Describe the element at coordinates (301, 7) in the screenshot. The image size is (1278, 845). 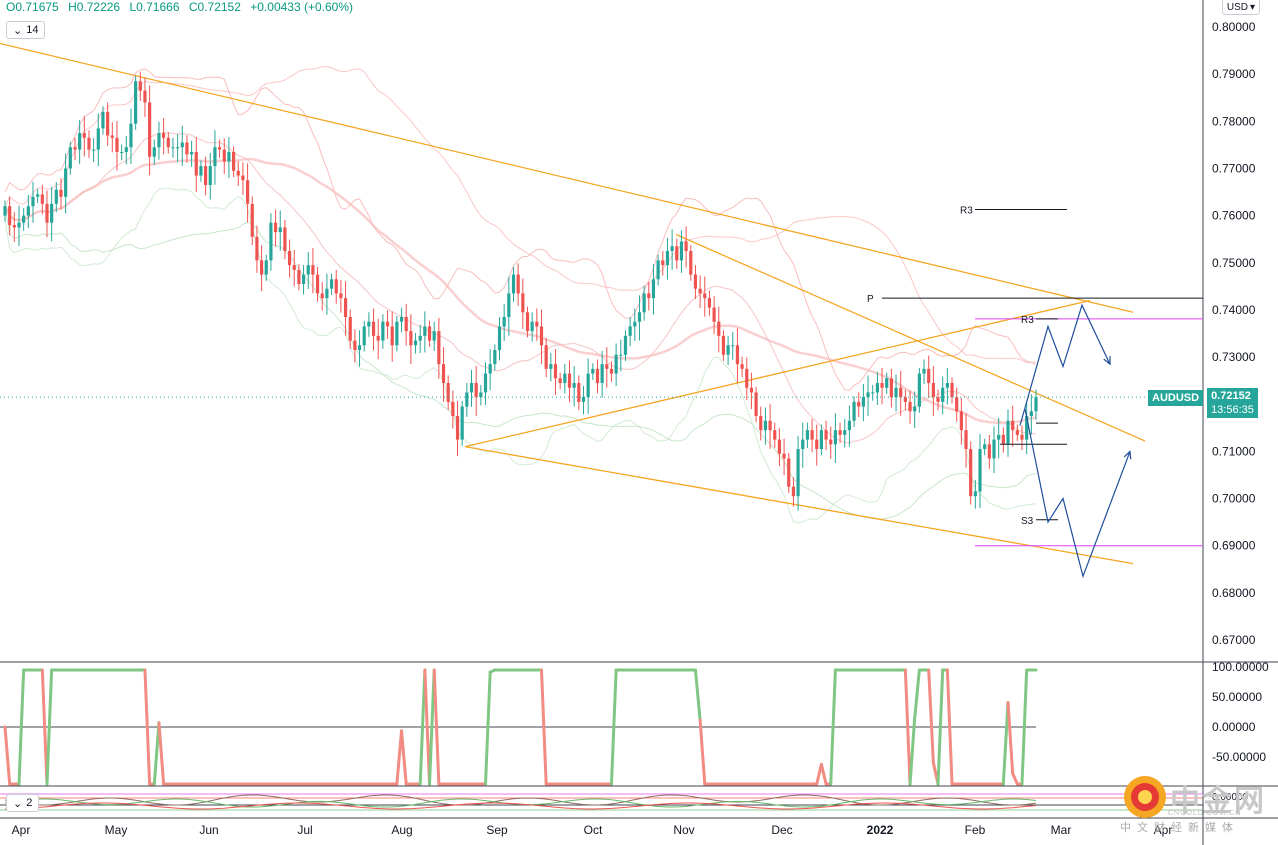
I see `change-value: +0.00433 (+0.60%)` at that location.